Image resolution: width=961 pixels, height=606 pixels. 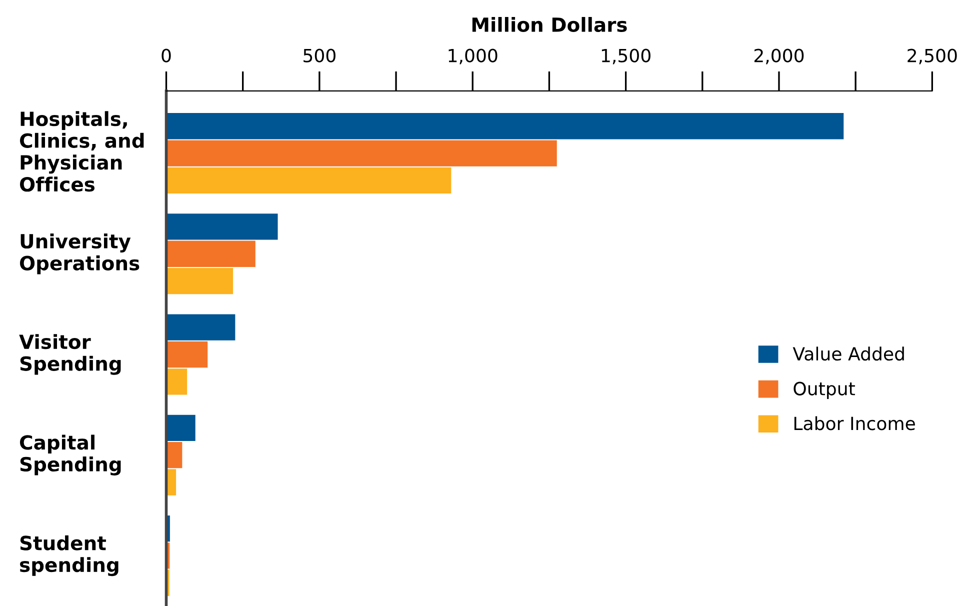 What do you see at coordinates (824, 390) in the screenshot?
I see `legend-label: Output` at bounding box center [824, 390].